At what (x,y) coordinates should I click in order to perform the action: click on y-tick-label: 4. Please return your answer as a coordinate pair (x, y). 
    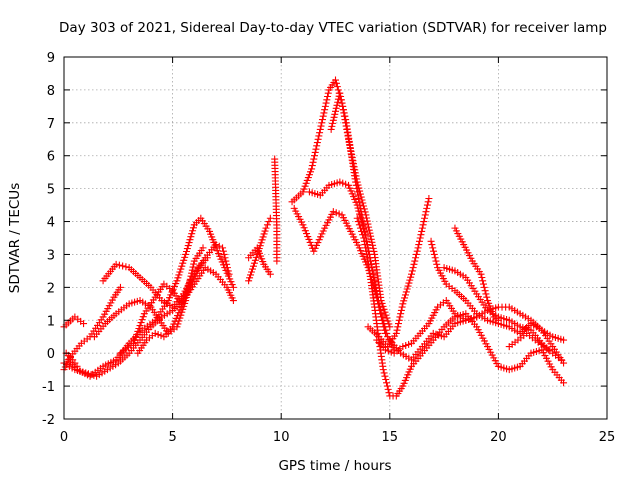
    Looking at the image, I should click on (51, 223).